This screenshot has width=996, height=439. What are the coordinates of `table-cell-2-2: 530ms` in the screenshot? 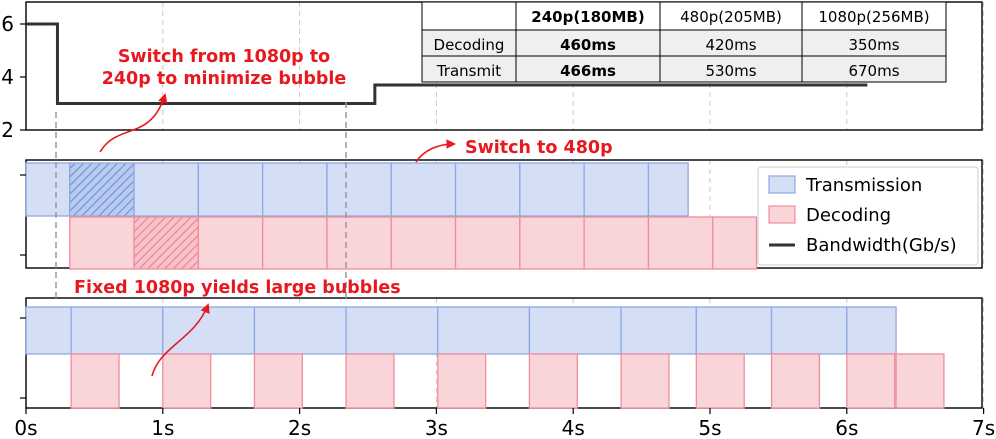 It's located at (730, 71).